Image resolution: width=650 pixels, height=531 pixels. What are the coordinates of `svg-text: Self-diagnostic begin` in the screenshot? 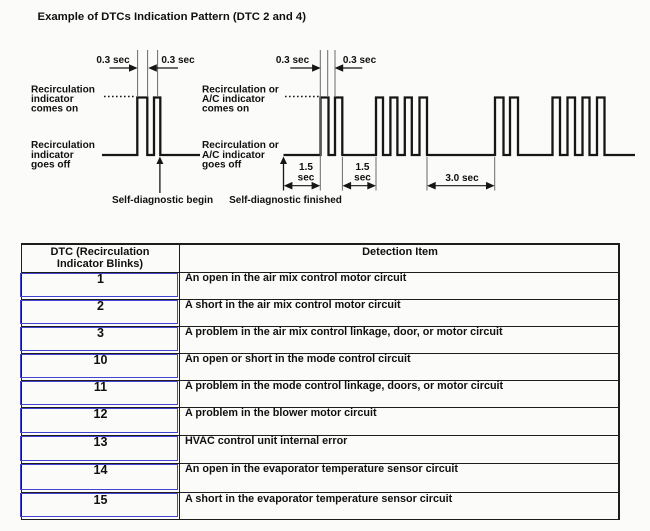 It's located at (162, 200).